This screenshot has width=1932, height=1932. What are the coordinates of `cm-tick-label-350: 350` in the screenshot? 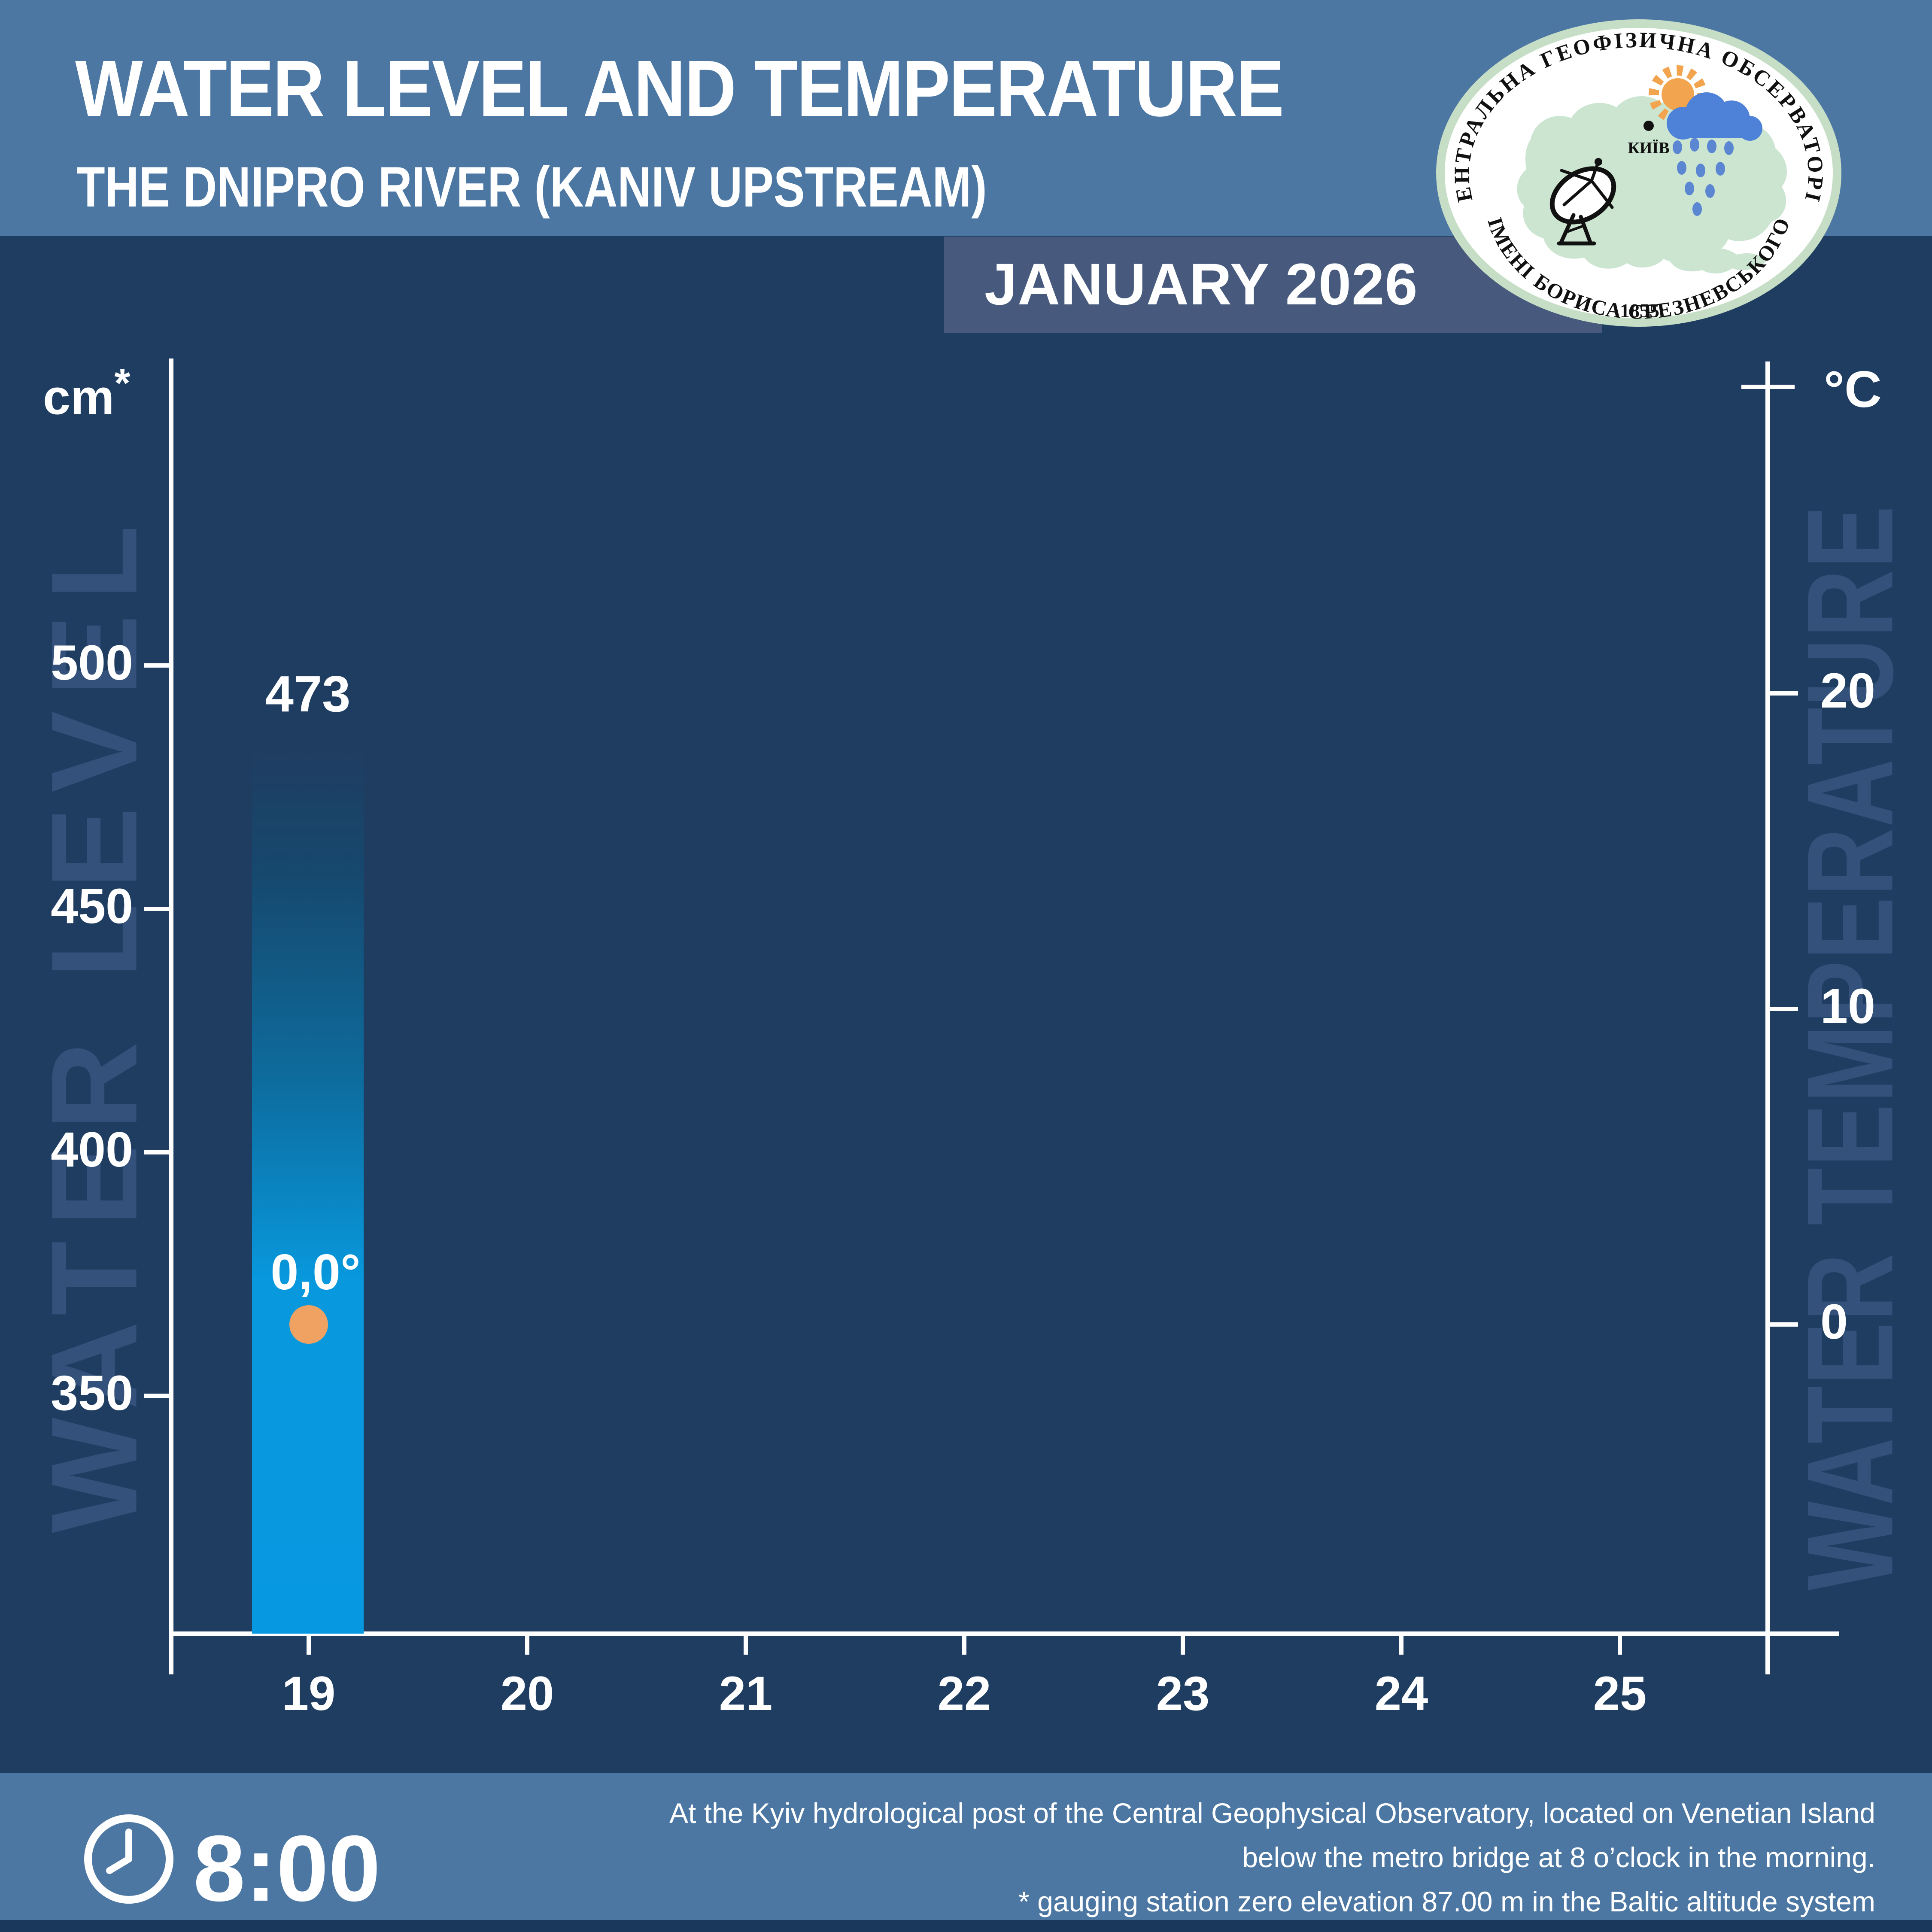 It's located at (92, 1393).